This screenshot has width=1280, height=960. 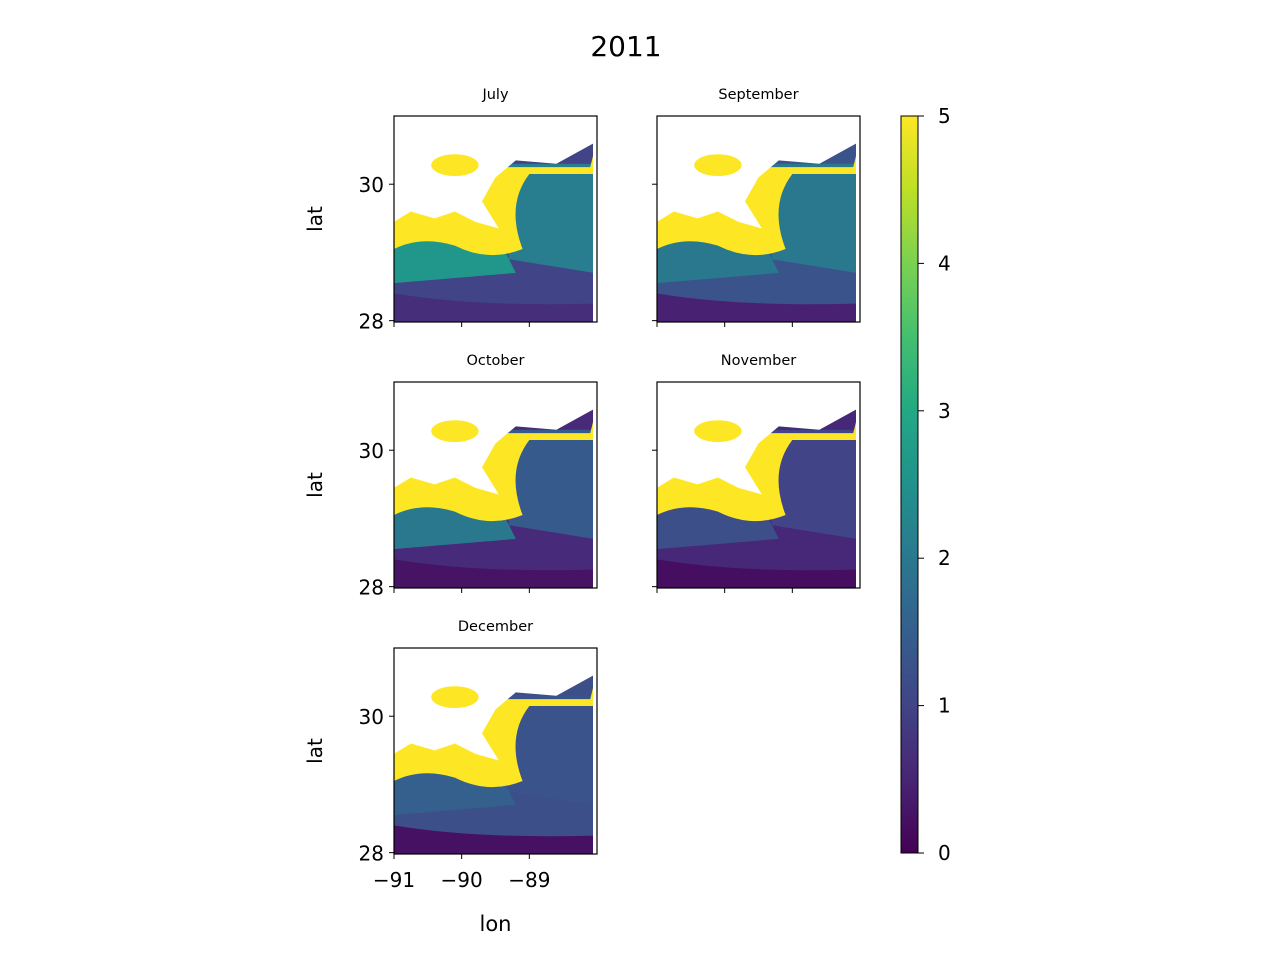 I want to click on panel-july: July 28 30 lat, so click(x=450, y=210).